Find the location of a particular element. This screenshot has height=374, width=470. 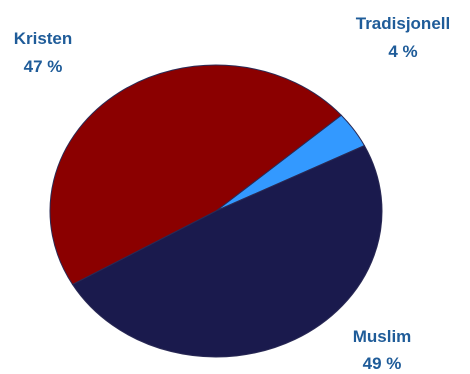

label-tradisjonell-value: 4 % is located at coordinates (402, 51).